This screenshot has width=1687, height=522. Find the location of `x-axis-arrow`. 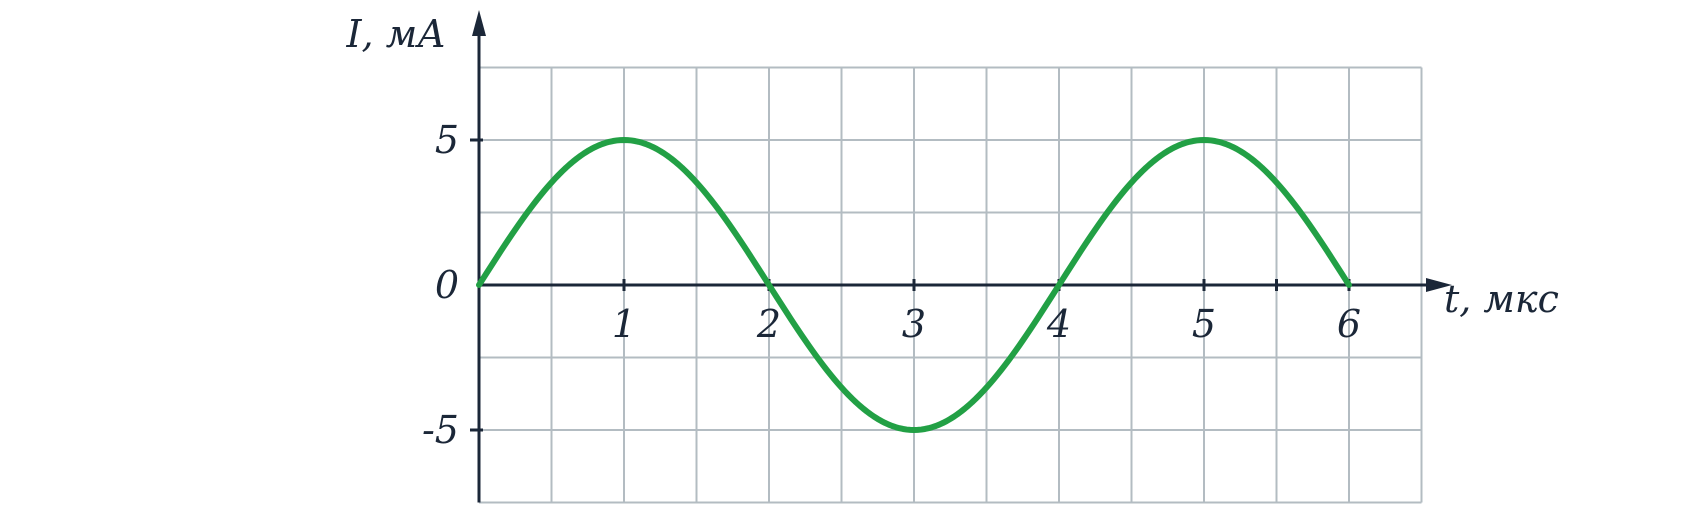

x-axis-arrow is located at coordinates (1439, 285).